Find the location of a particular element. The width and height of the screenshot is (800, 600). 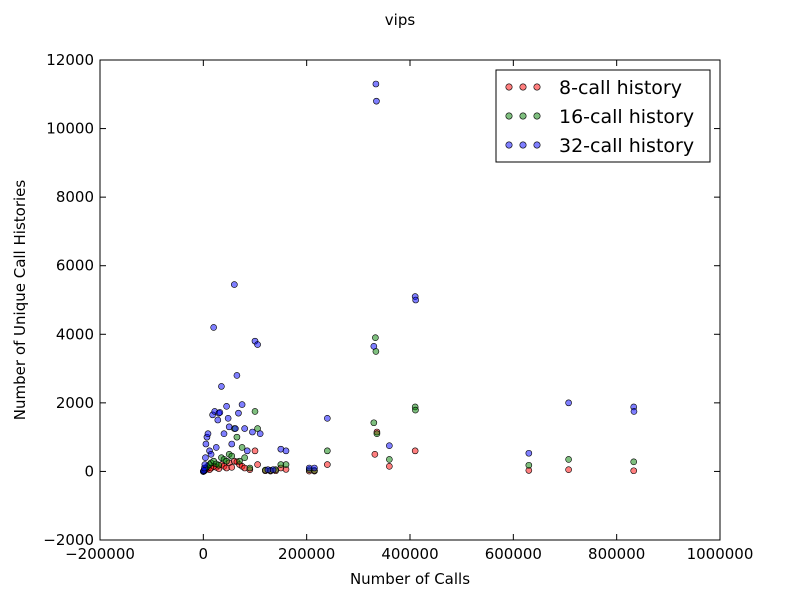

x-tick-label: 600000 is located at coordinates (513, 554).